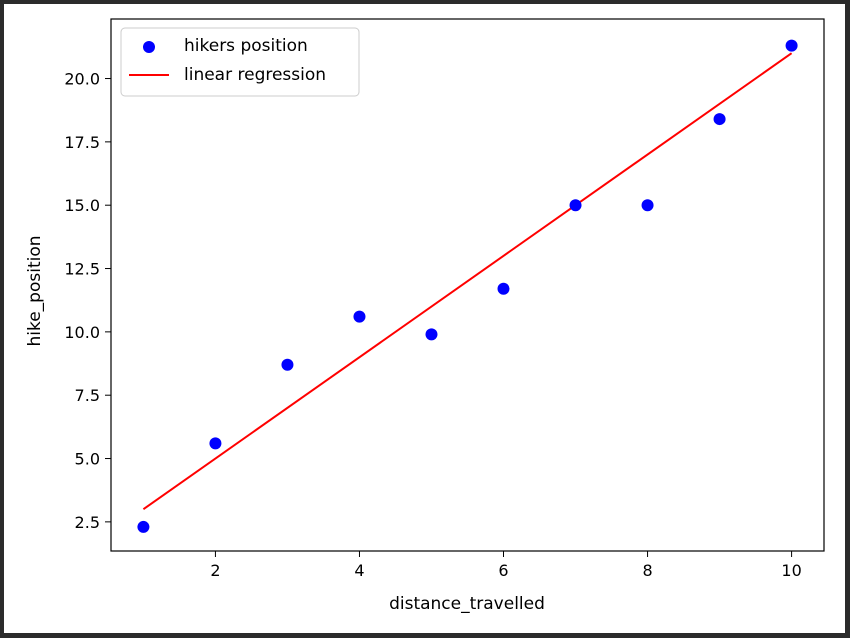 The height and width of the screenshot is (638, 850). What do you see at coordinates (87, 459) in the screenshot?
I see `y-tick-label: 5.0` at bounding box center [87, 459].